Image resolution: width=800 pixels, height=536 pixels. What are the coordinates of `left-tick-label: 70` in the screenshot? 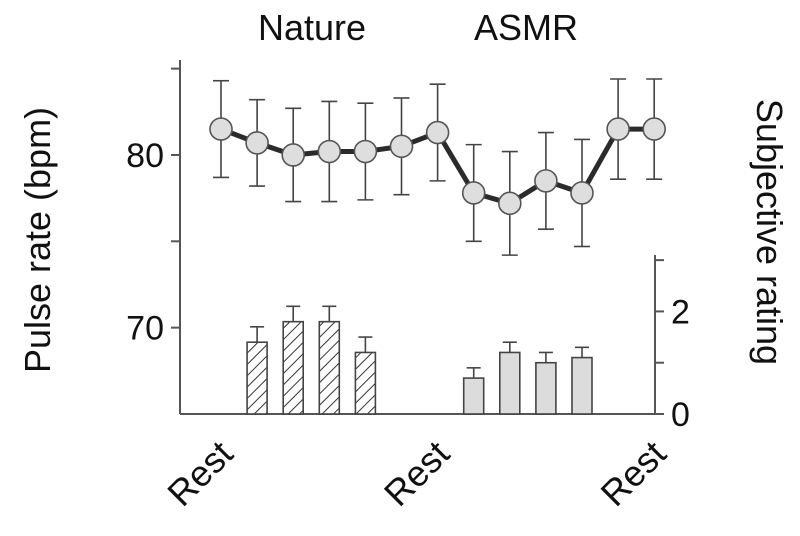 It's located at (145, 329).